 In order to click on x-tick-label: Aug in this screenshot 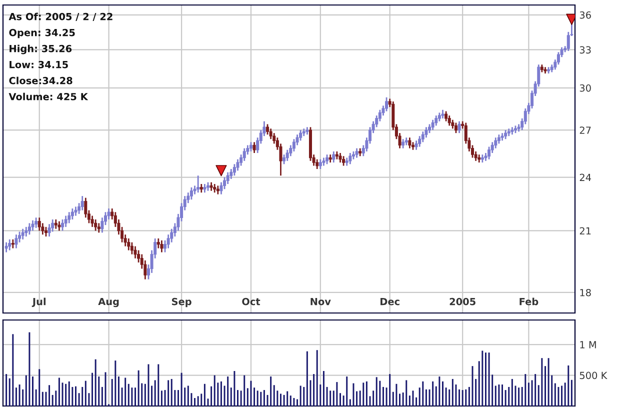, I will do `click(108, 303)`.